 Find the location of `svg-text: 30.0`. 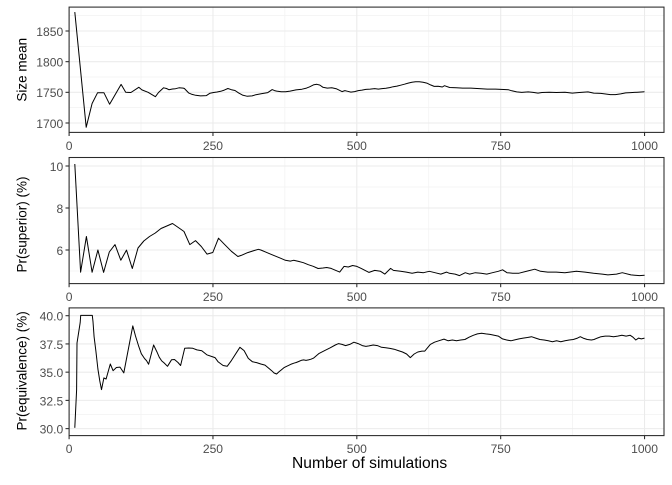

svg-text: 30.0 is located at coordinates (52, 430).